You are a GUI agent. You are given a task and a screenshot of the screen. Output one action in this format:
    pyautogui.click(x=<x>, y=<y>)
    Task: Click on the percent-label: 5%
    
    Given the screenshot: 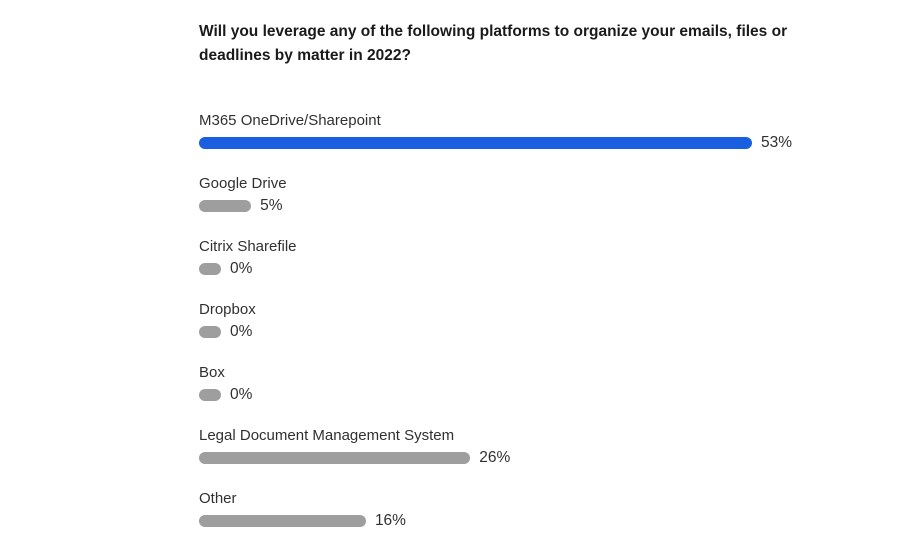 What is the action you would take?
    pyautogui.click(x=271, y=205)
    